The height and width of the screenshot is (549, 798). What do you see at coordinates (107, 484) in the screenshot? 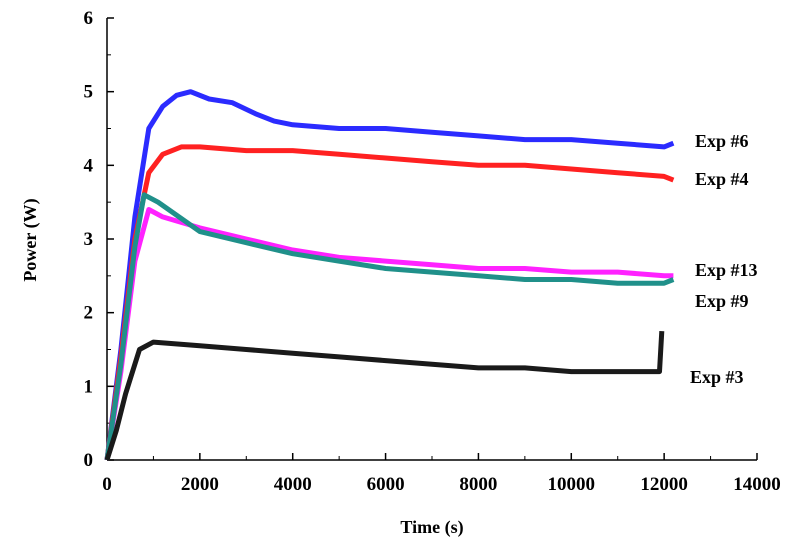
I see `x-tick-label: 0` at bounding box center [107, 484].